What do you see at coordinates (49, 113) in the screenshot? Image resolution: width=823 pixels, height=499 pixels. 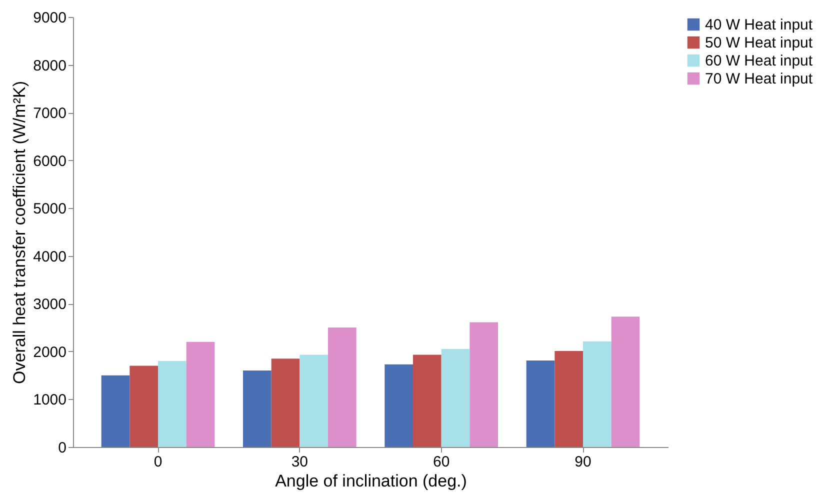 I see `y-tick-label: 7000` at bounding box center [49, 113].